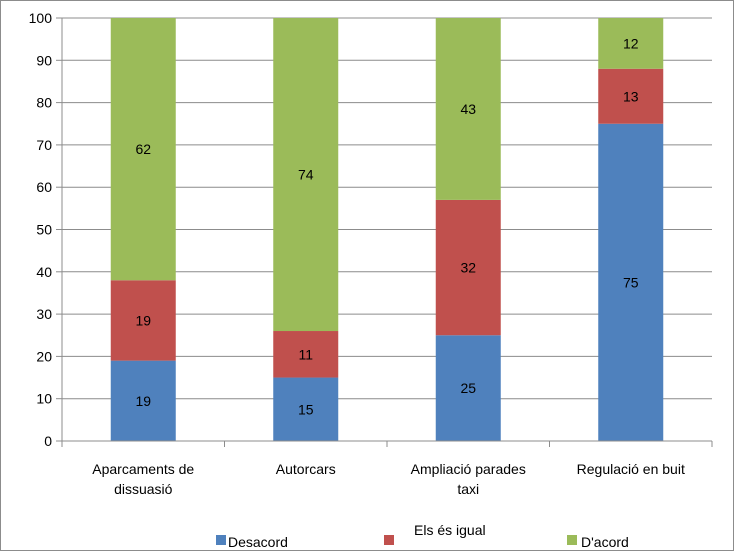 This screenshot has height=551, width=734. What do you see at coordinates (44, 103) in the screenshot?
I see `y-tick-label: 80` at bounding box center [44, 103].